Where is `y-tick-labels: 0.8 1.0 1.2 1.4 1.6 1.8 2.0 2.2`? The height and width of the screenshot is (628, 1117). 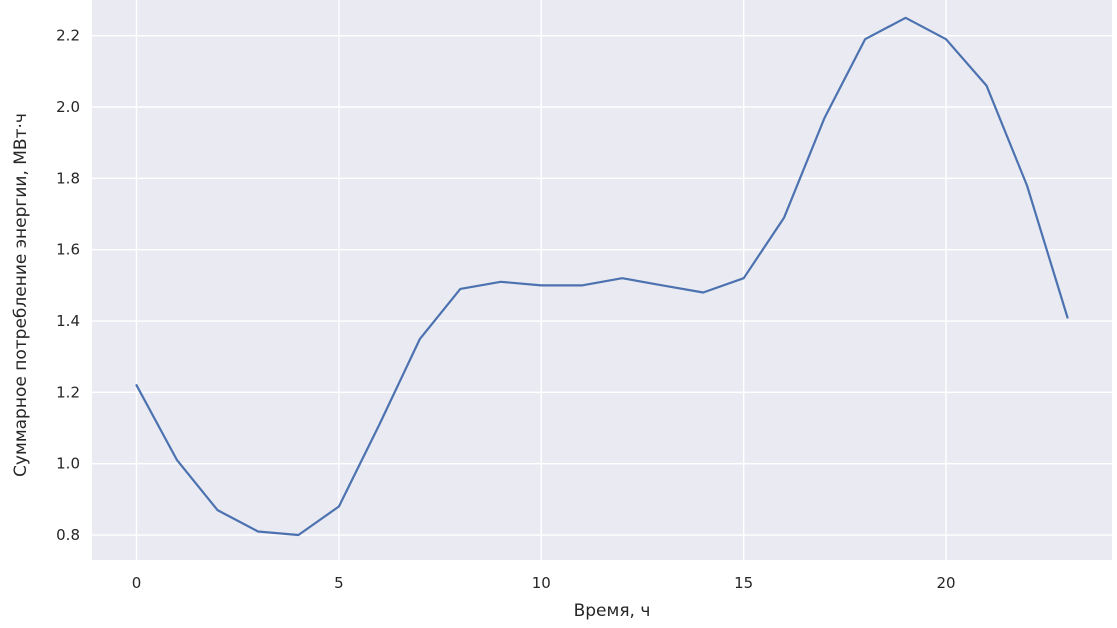 y-tick-labels: 0.8 1.0 1.2 1.4 1.6 1.8 2.0 2.2 is located at coordinates (68, 285).